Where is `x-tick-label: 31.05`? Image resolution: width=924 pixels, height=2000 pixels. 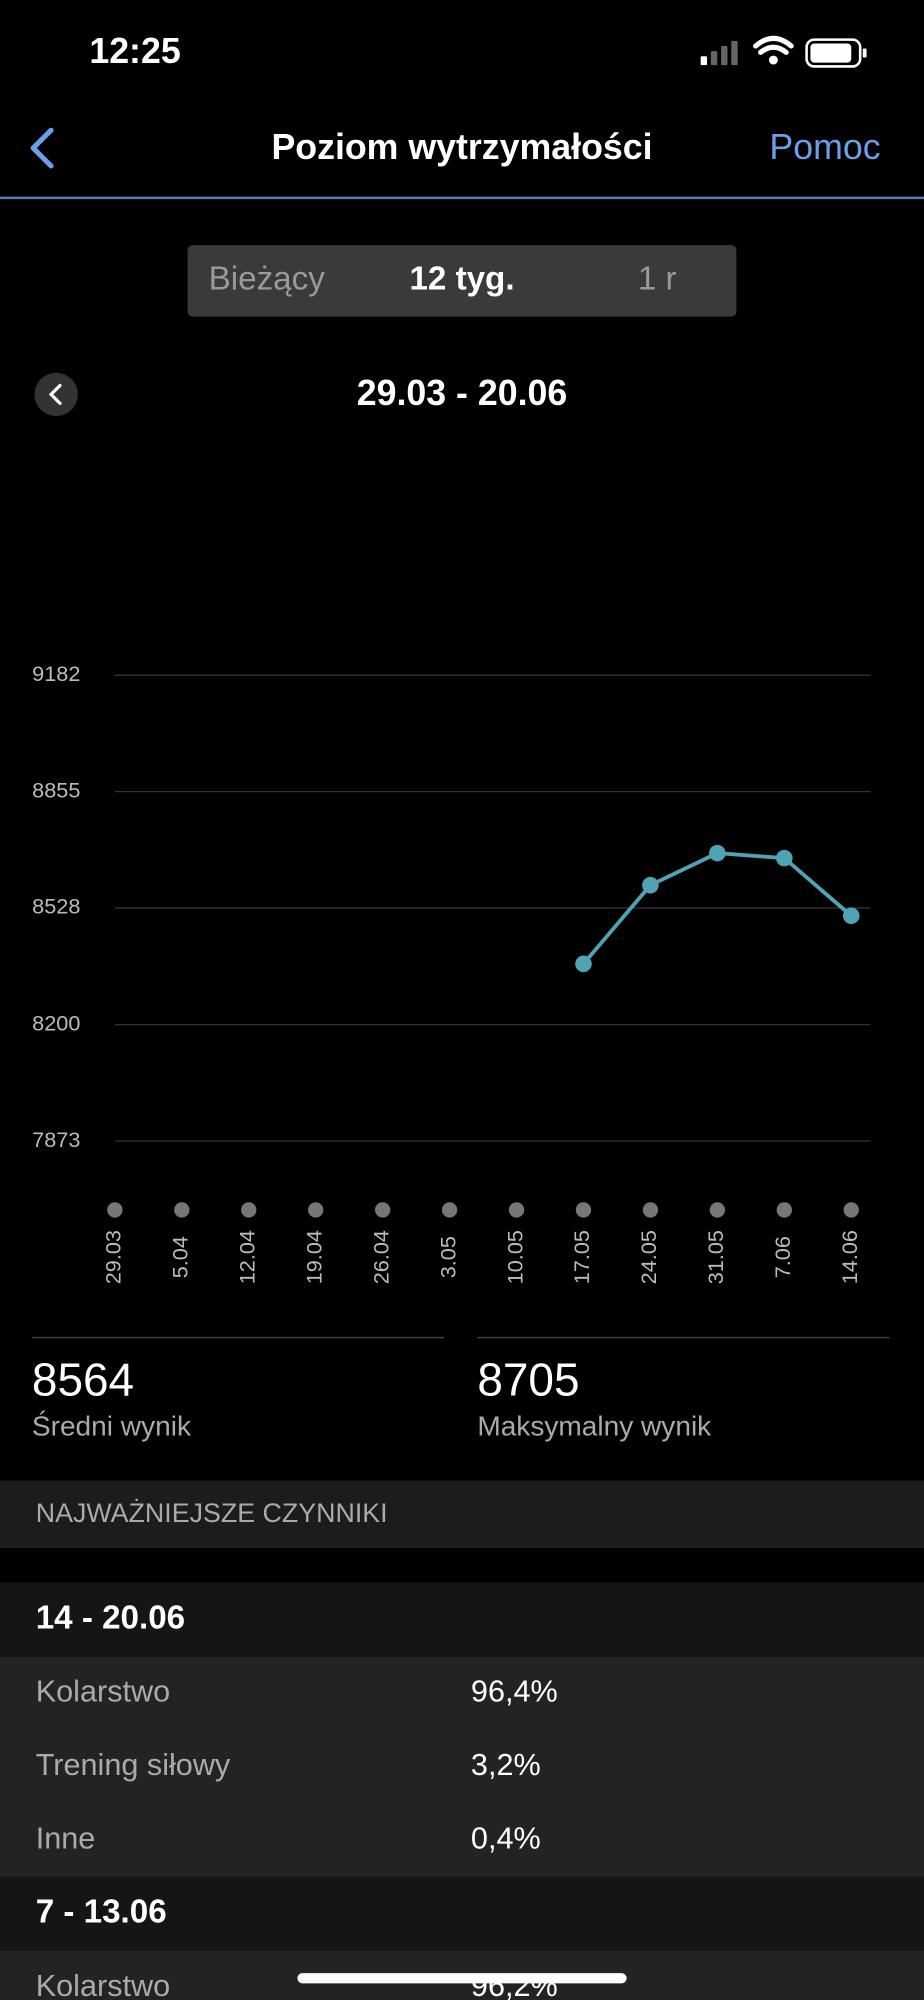 x-tick-label: 31.05 is located at coordinates (715, 1257).